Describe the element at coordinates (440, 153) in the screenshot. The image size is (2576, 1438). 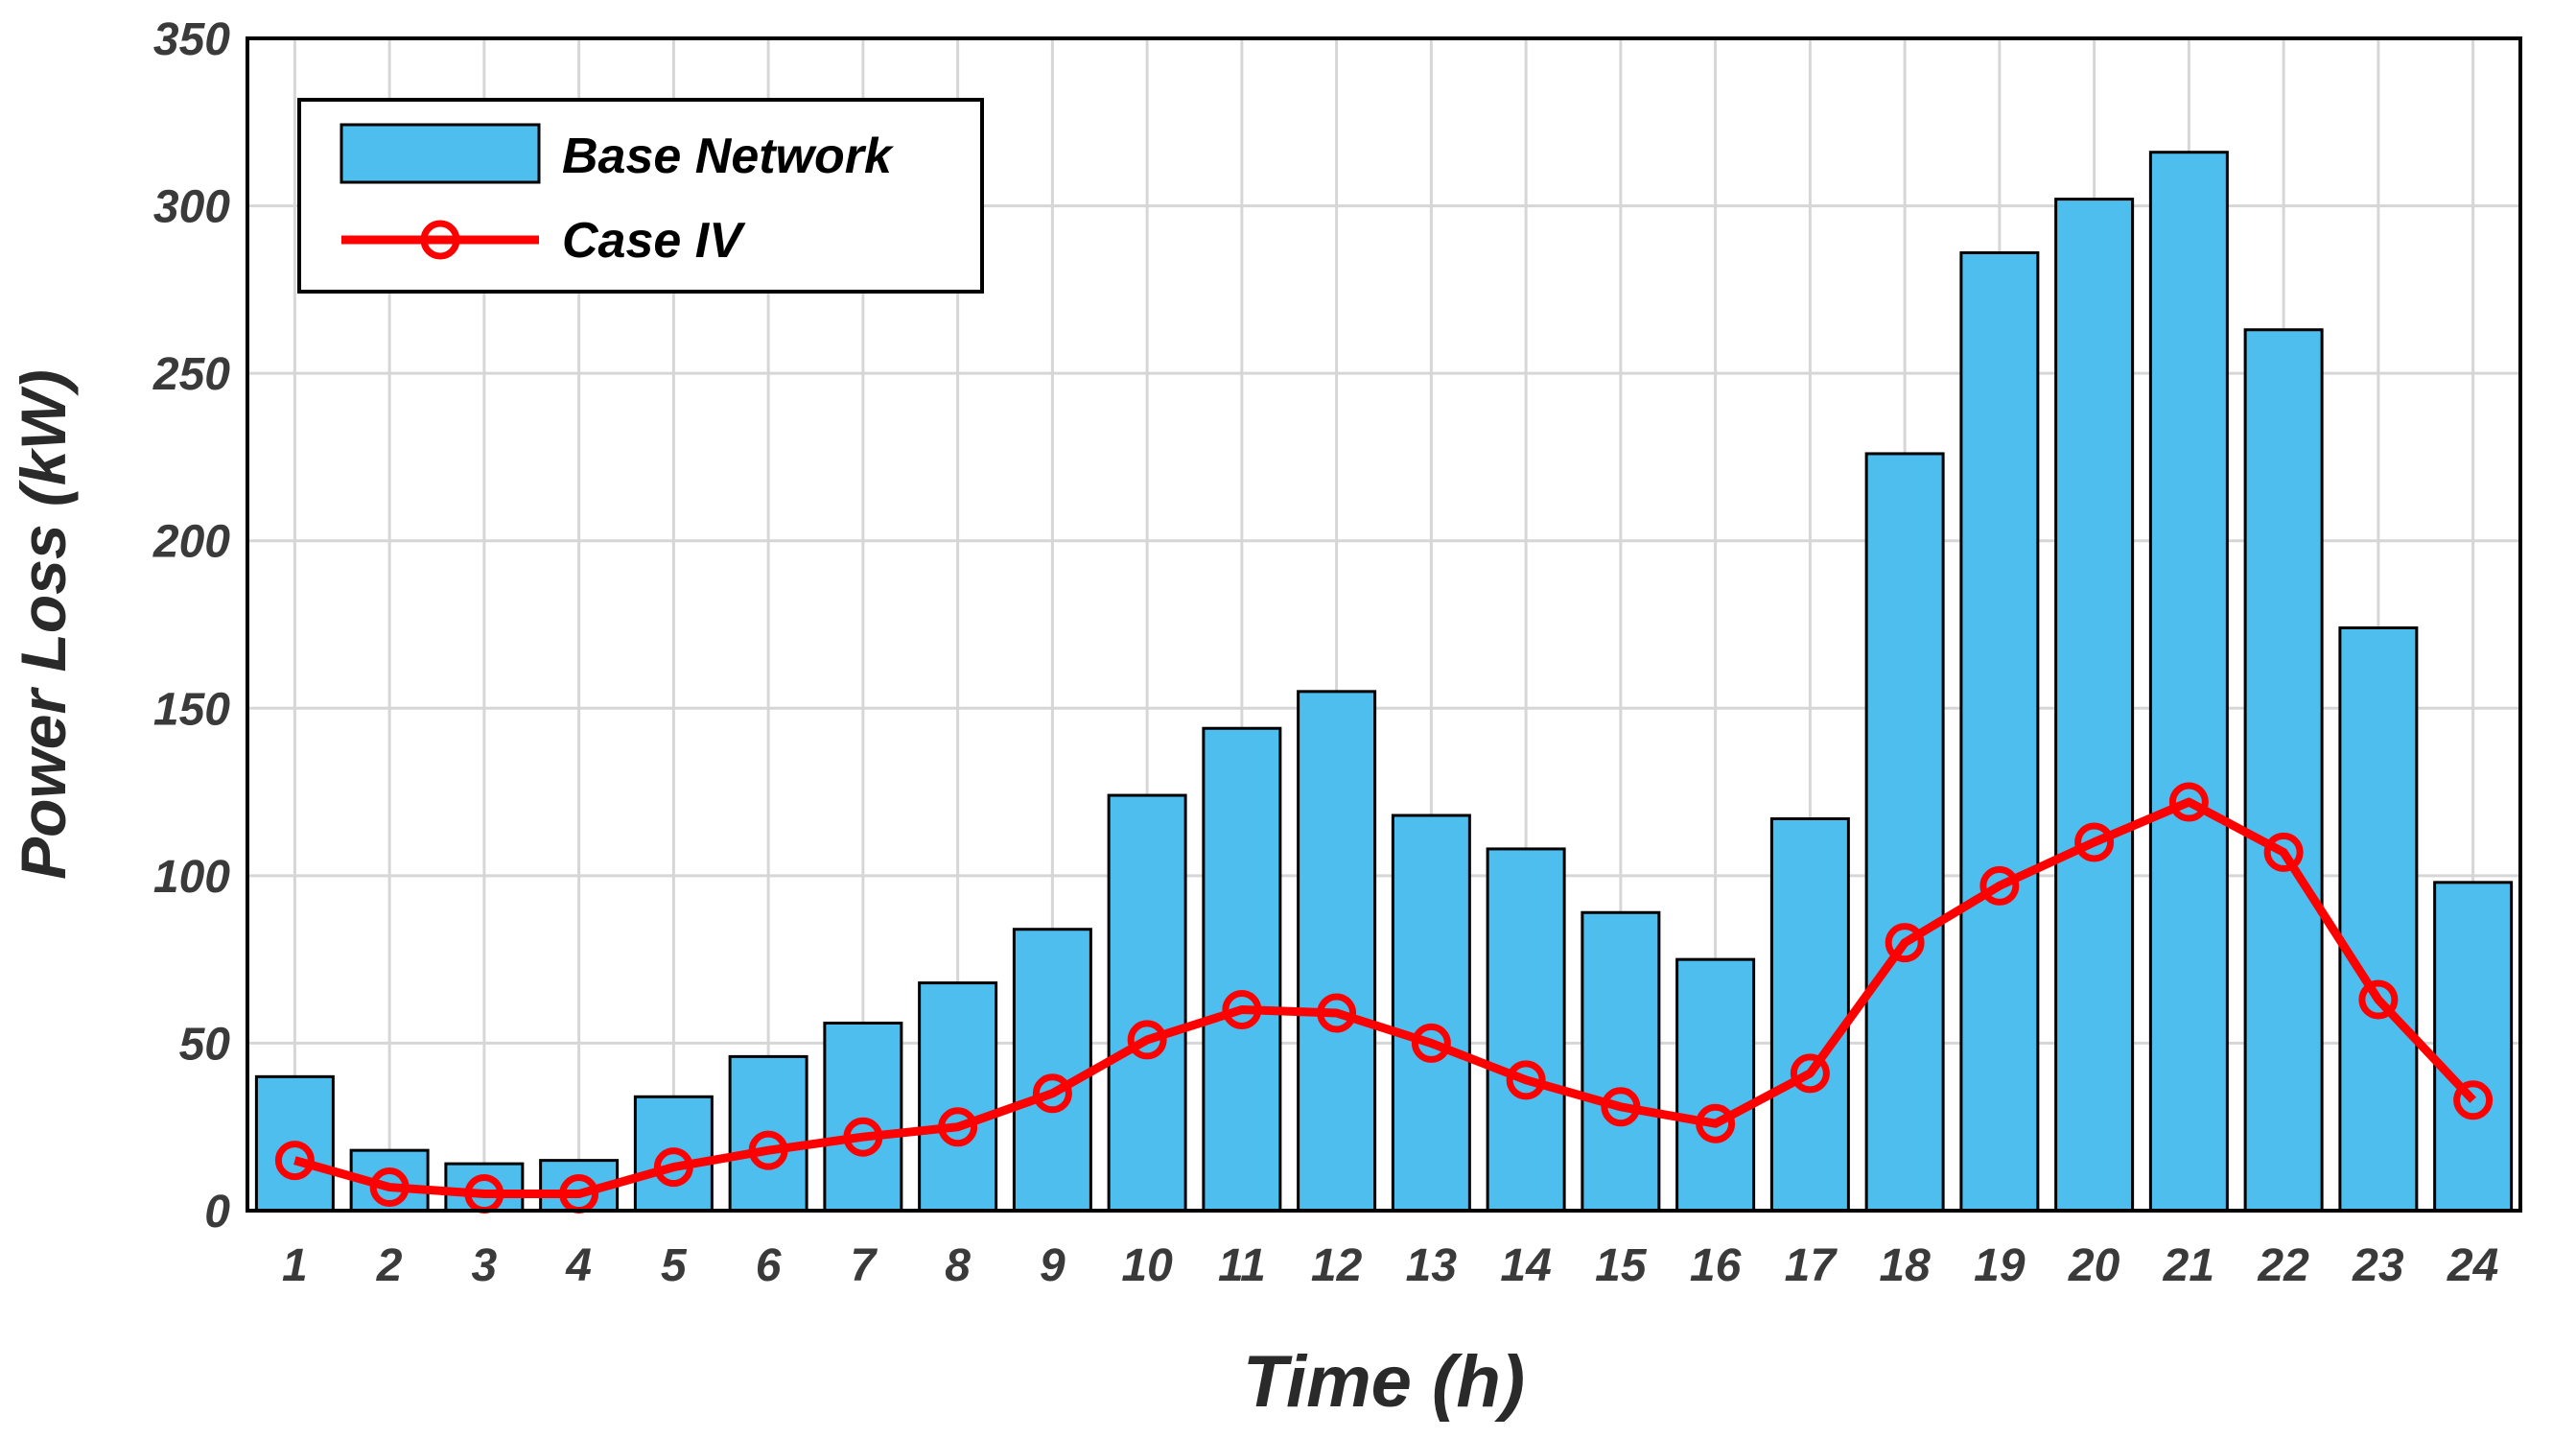
I see `legend-swatch-base-network` at that location.